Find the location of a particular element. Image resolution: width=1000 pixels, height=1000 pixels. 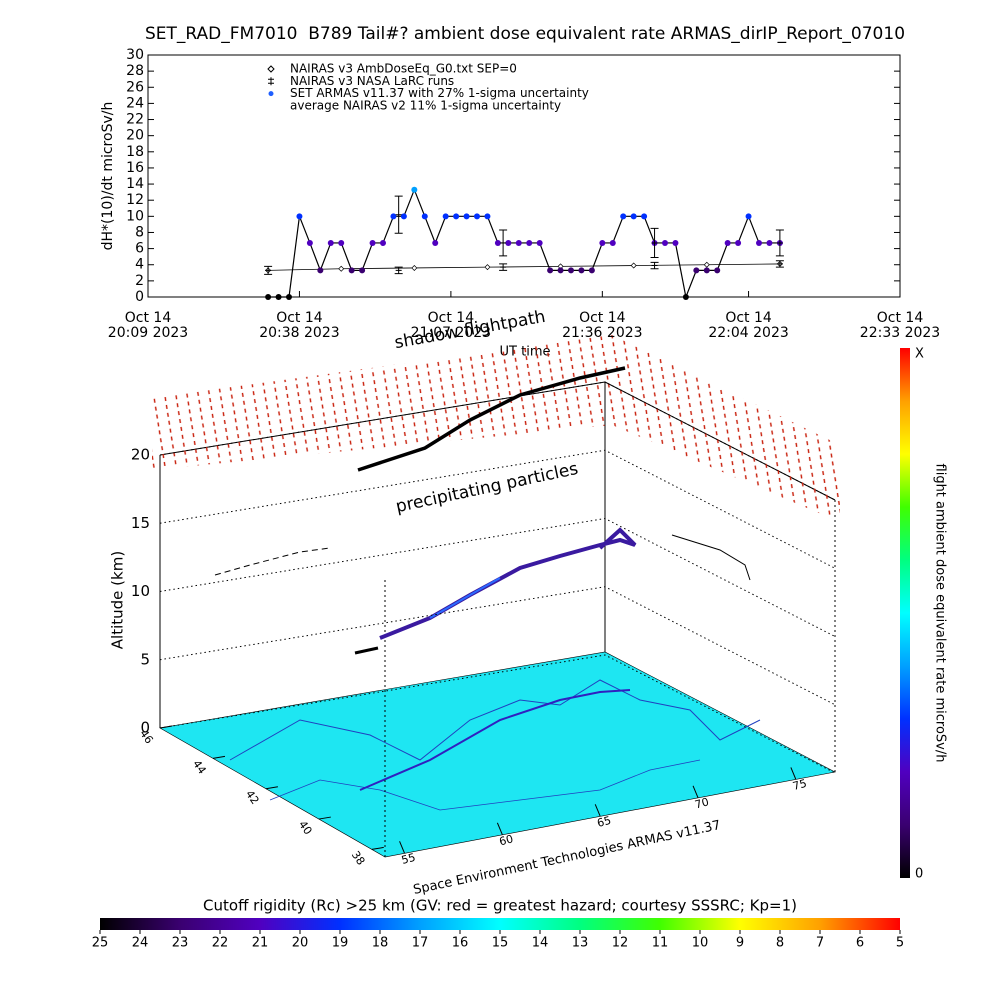

x-tick-label: 21:07 2023 is located at coordinates (451, 333).